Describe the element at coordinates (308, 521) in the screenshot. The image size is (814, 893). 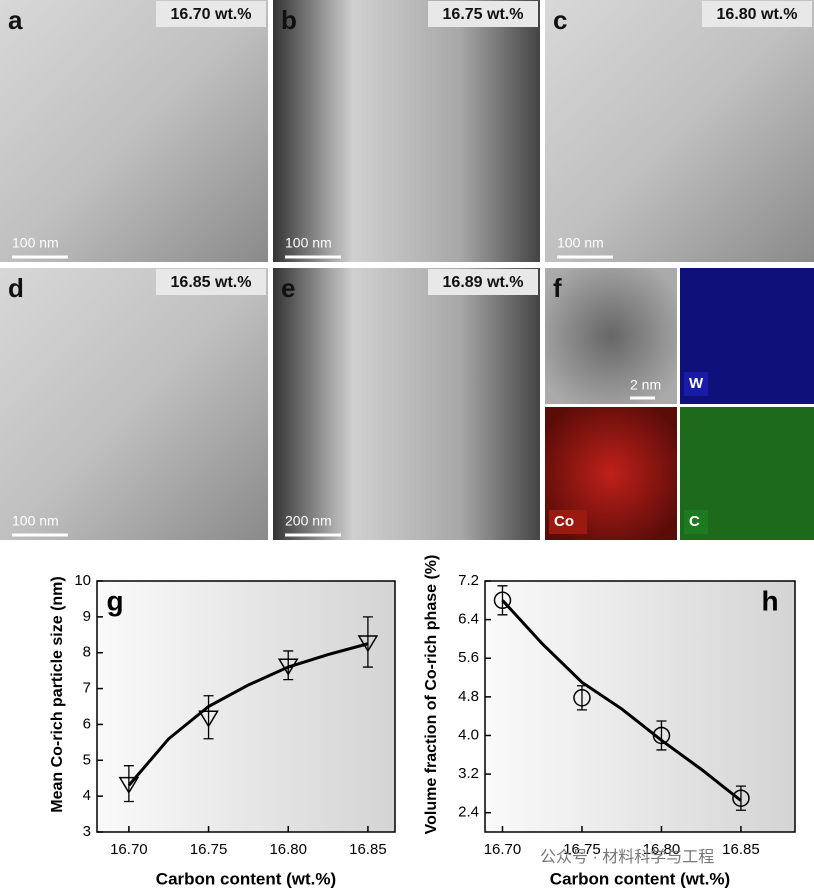
I see `scale-label: 200 nm` at that location.